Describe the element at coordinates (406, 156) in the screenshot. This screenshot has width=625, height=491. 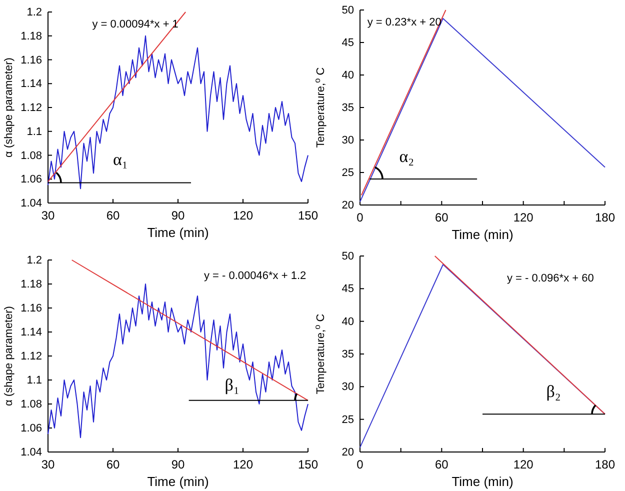
I see `annotation: α₂` at that location.